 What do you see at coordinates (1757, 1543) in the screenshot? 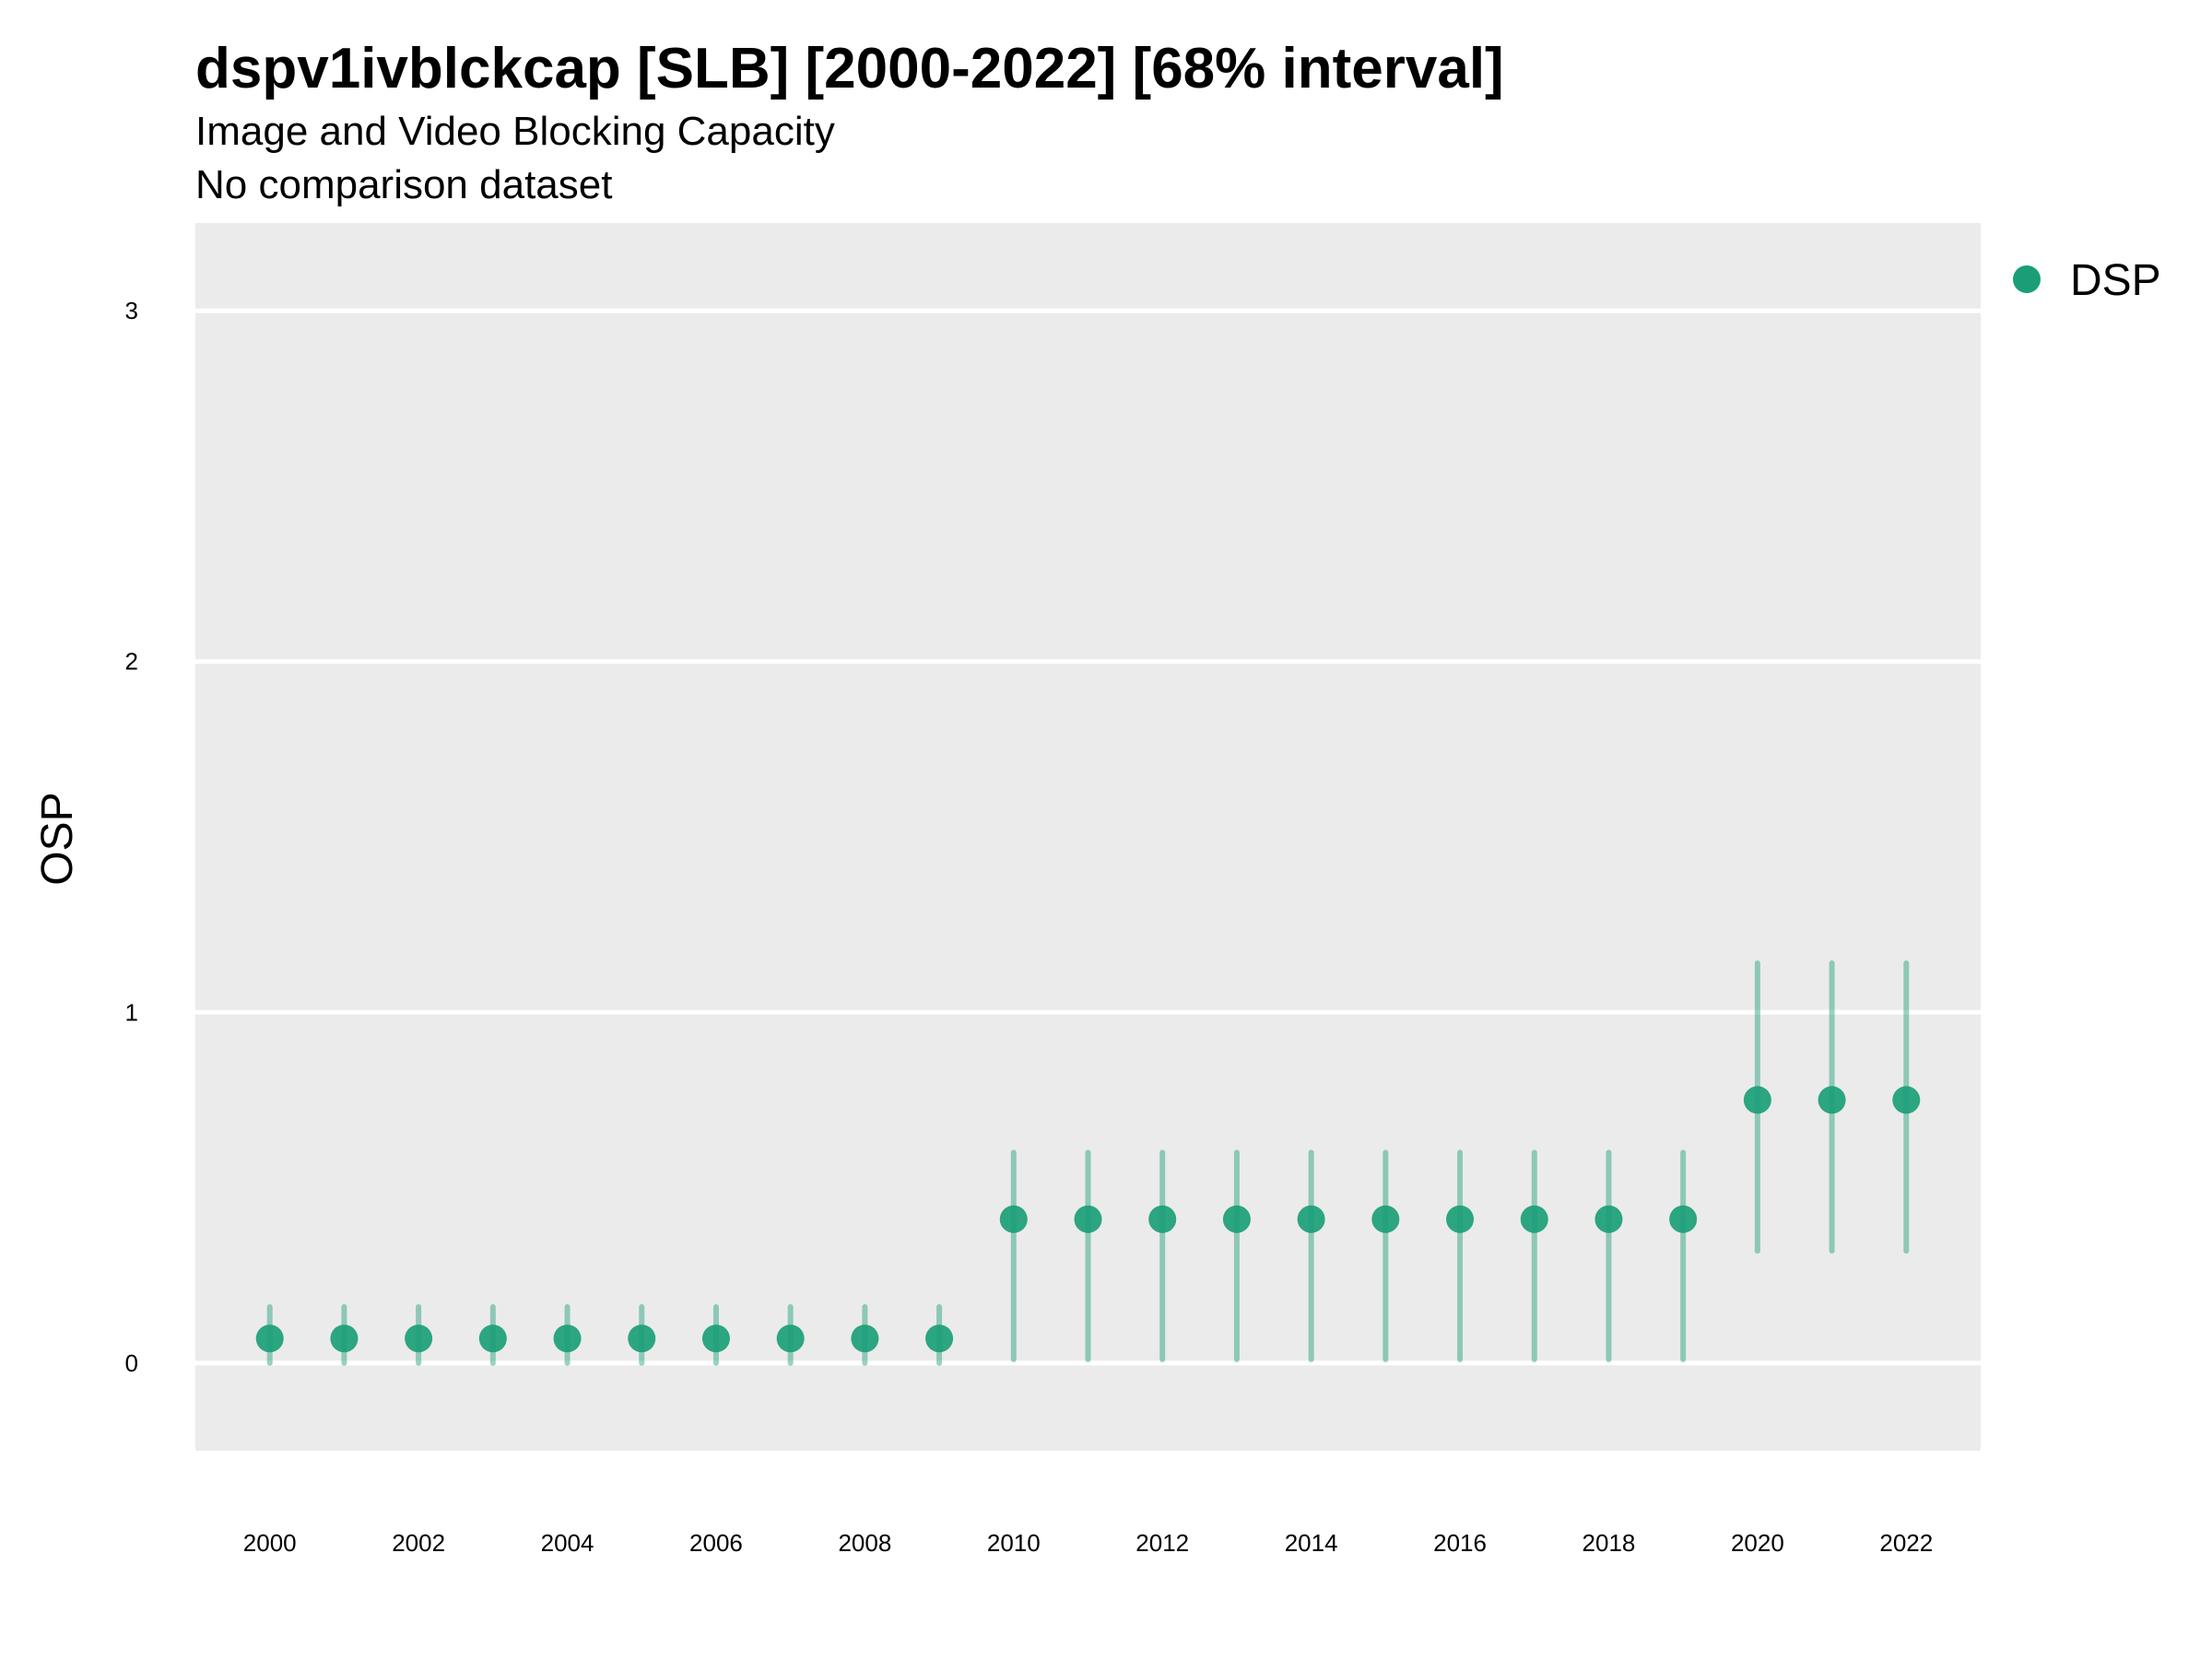
I see `x-tick-label: 2020` at bounding box center [1757, 1543].